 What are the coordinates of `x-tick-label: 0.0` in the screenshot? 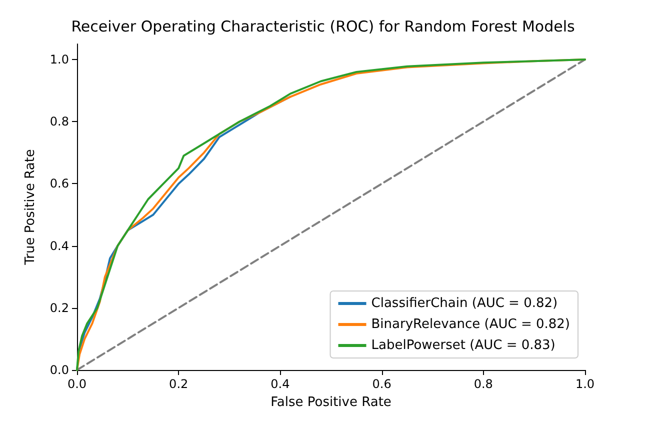 It's located at (77, 384).